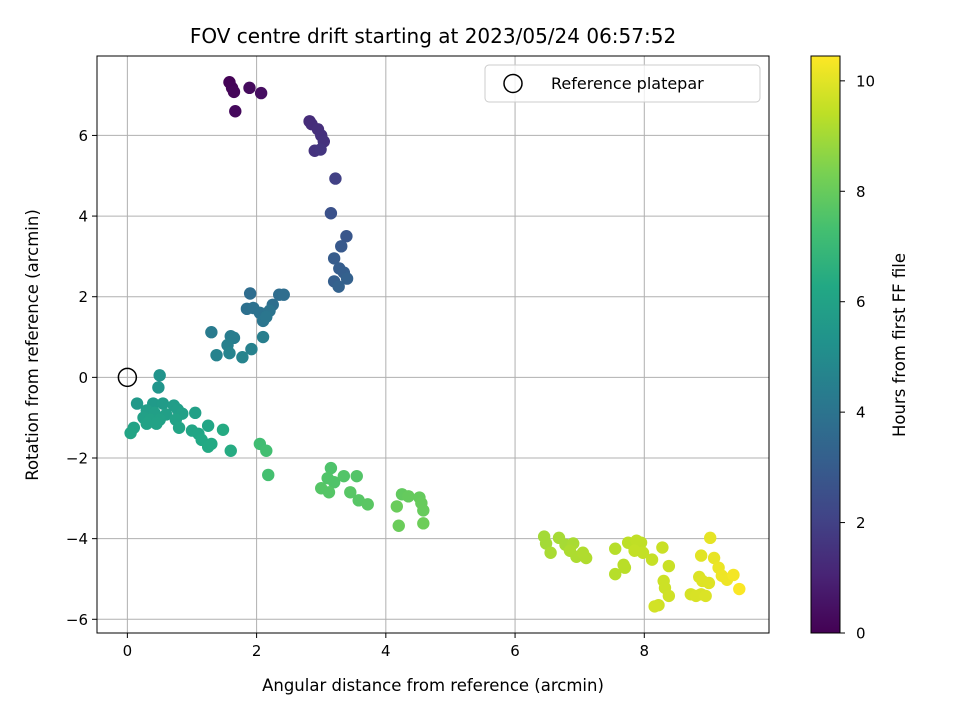 This screenshot has width=960, height=720. Describe the element at coordinates (861, 523) in the screenshot. I see `colorbar-tick-label: 2` at that location.